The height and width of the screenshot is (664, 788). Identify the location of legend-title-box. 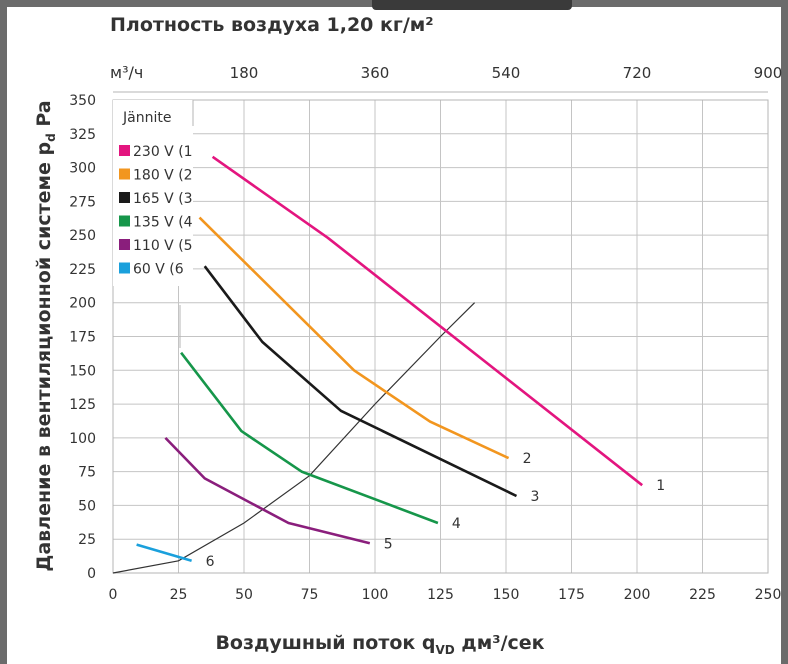
(153, 113).